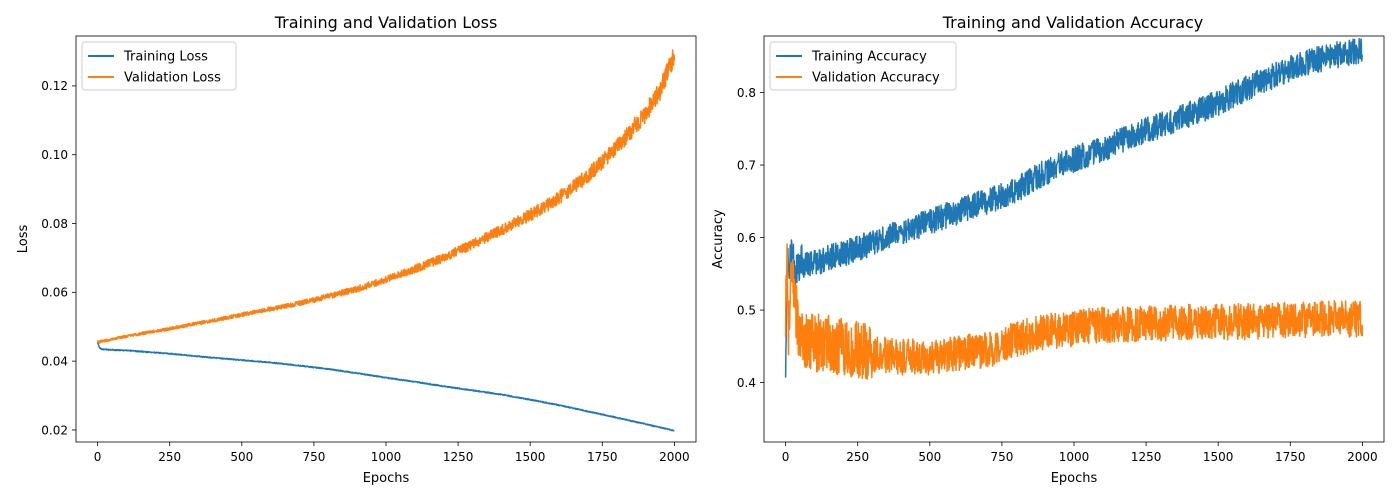  What do you see at coordinates (674, 457) in the screenshot?
I see `loss-x-tick-label: 2000` at bounding box center [674, 457].